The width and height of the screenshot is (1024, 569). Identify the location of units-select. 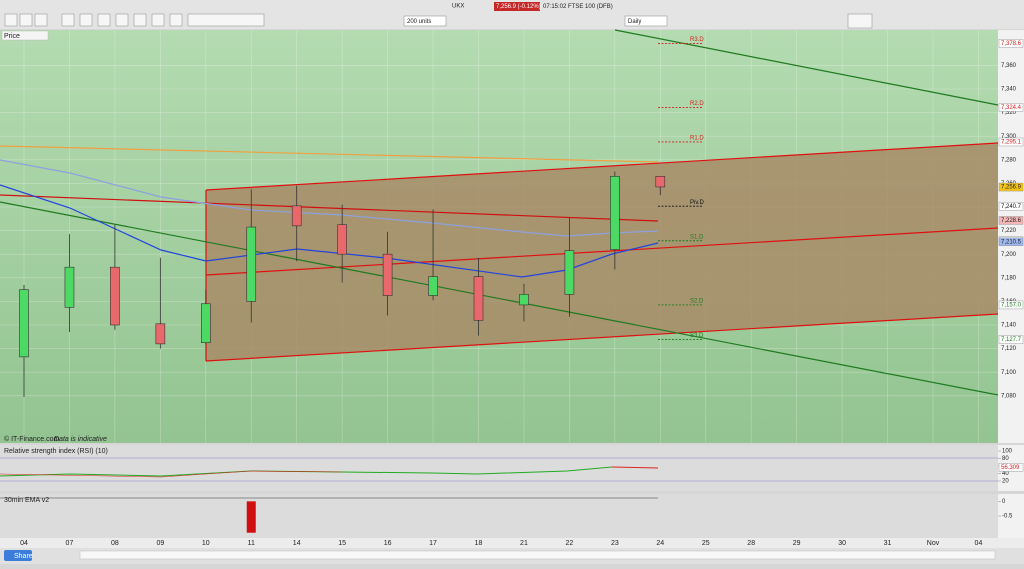
(425, 21).